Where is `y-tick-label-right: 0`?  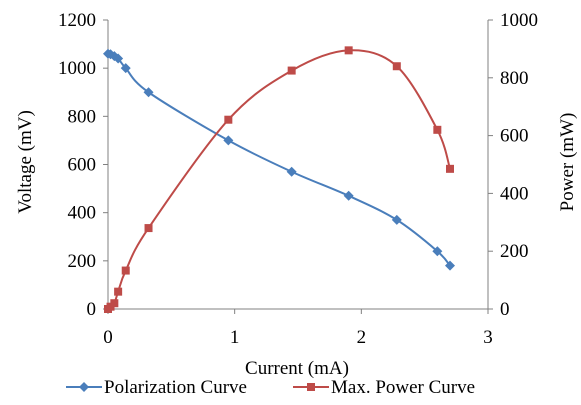 y-tick-label-right: 0 is located at coordinates (505, 309).